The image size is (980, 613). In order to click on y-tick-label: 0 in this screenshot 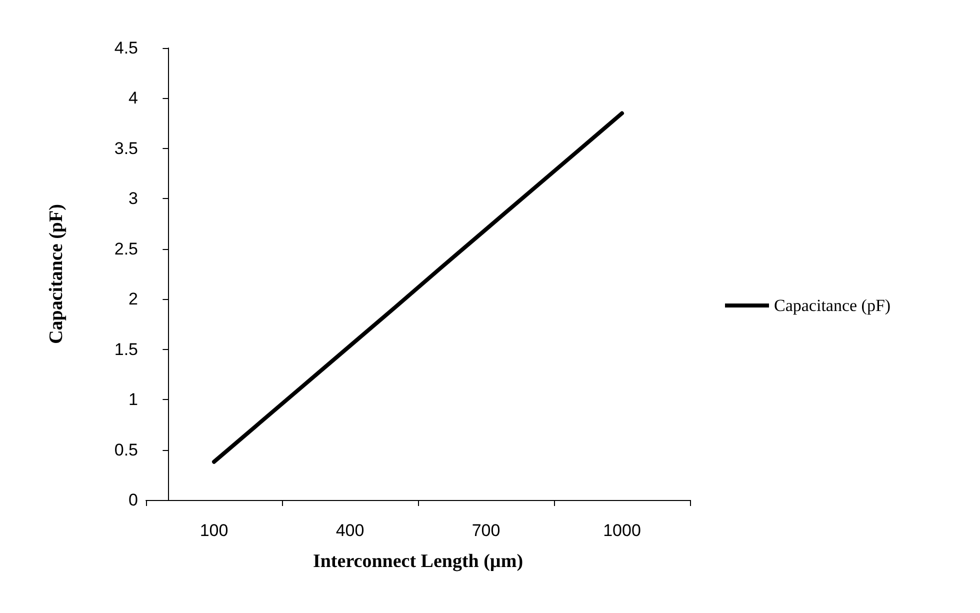, I will do `click(133, 500)`.